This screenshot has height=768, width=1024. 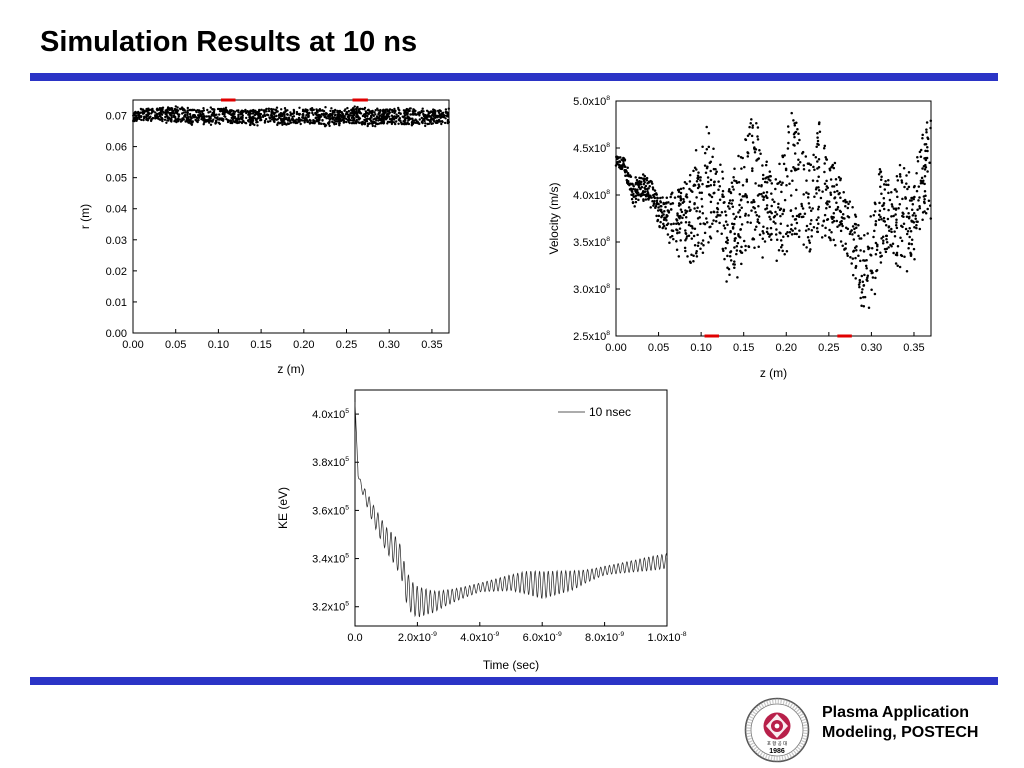 What do you see at coordinates (346, 345) in the screenshot?
I see `x-tick-label: 0.25` at bounding box center [346, 345].